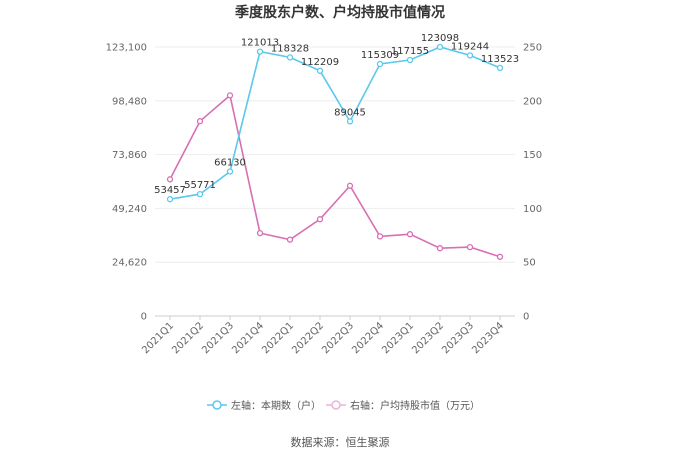 The height and width of the screenshot is (460, 680). Describe the element at coordinates (276, 405) in the screenshot. I see `legend-label-left: 左轴：本期数（户）` at that location.